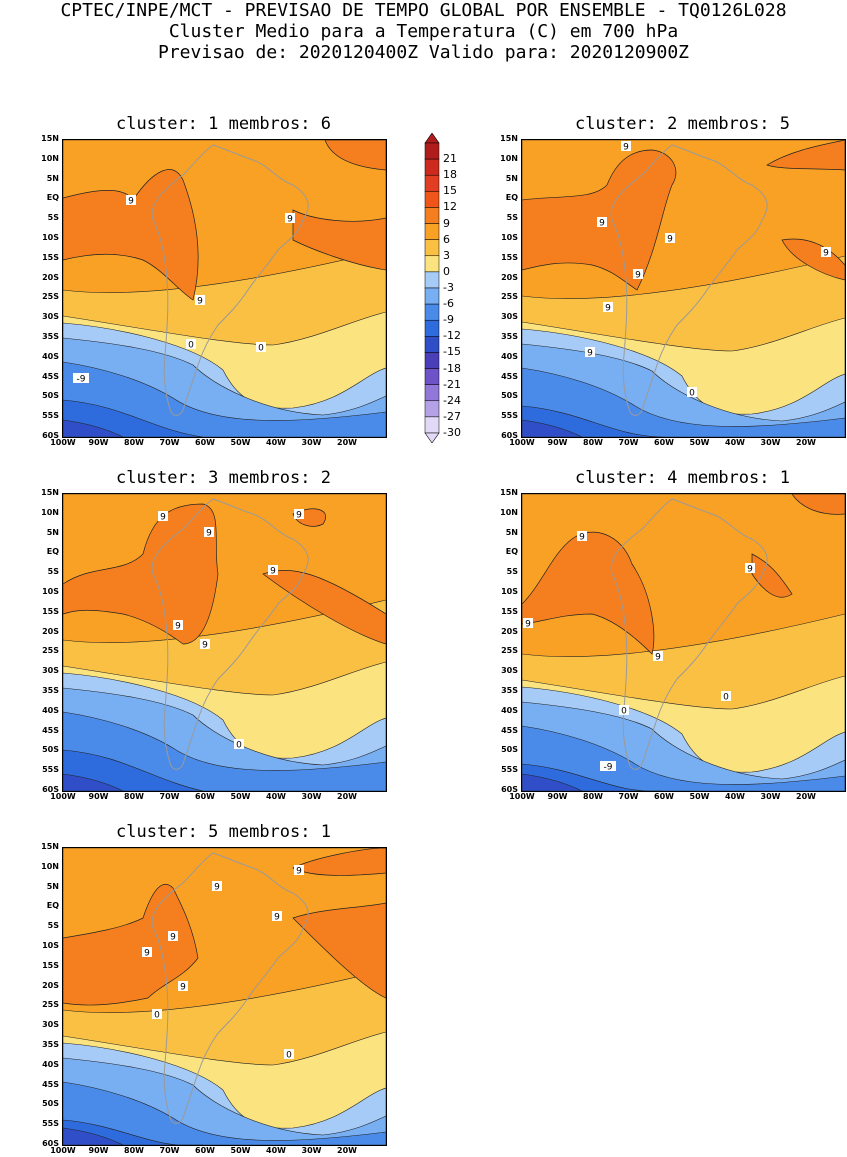  I want to click on colorbar-label: -27, so click(452, 416).